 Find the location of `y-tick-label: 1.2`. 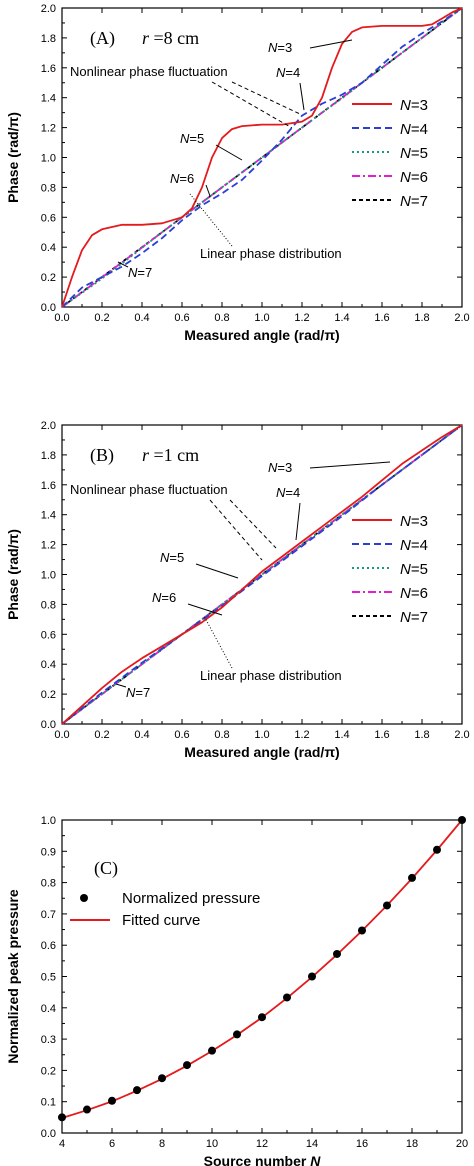

y-tick-label: 1.2 is located at coordinates (48, 546).